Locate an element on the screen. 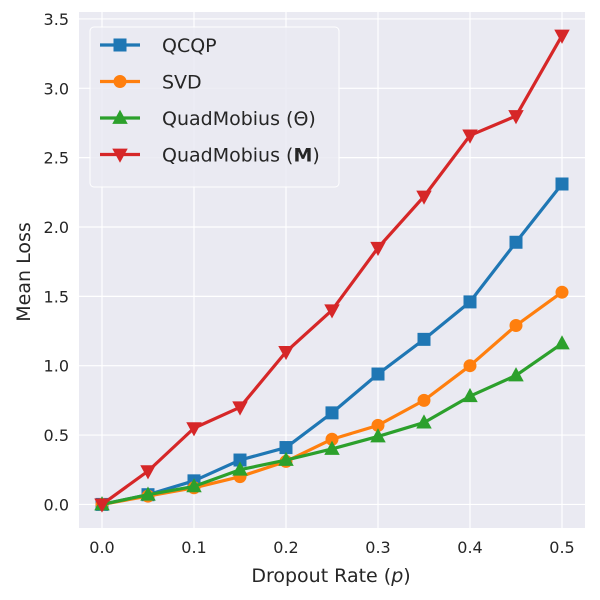 The height and width of the screenshot is (600, 600). y-axis-title: Mean Loss is located at coordinates (24, 271).